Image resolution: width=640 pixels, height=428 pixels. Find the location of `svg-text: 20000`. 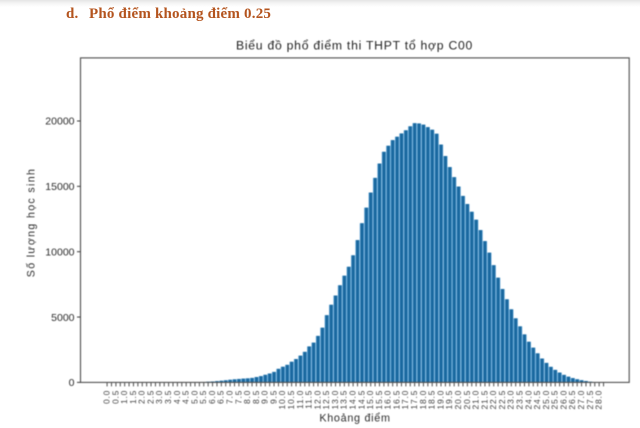

svg-text: 20000 is located at coordinates (59, 122).